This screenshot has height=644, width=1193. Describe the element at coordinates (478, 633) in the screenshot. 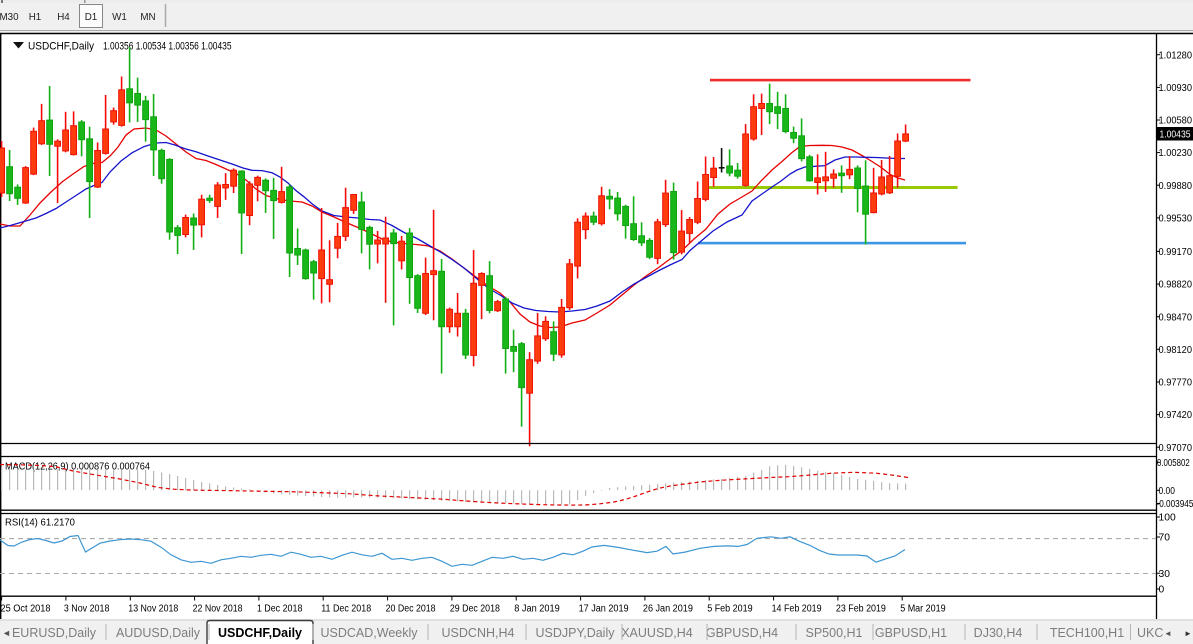

I see `svg-text: USDCNH,H4` at that location.